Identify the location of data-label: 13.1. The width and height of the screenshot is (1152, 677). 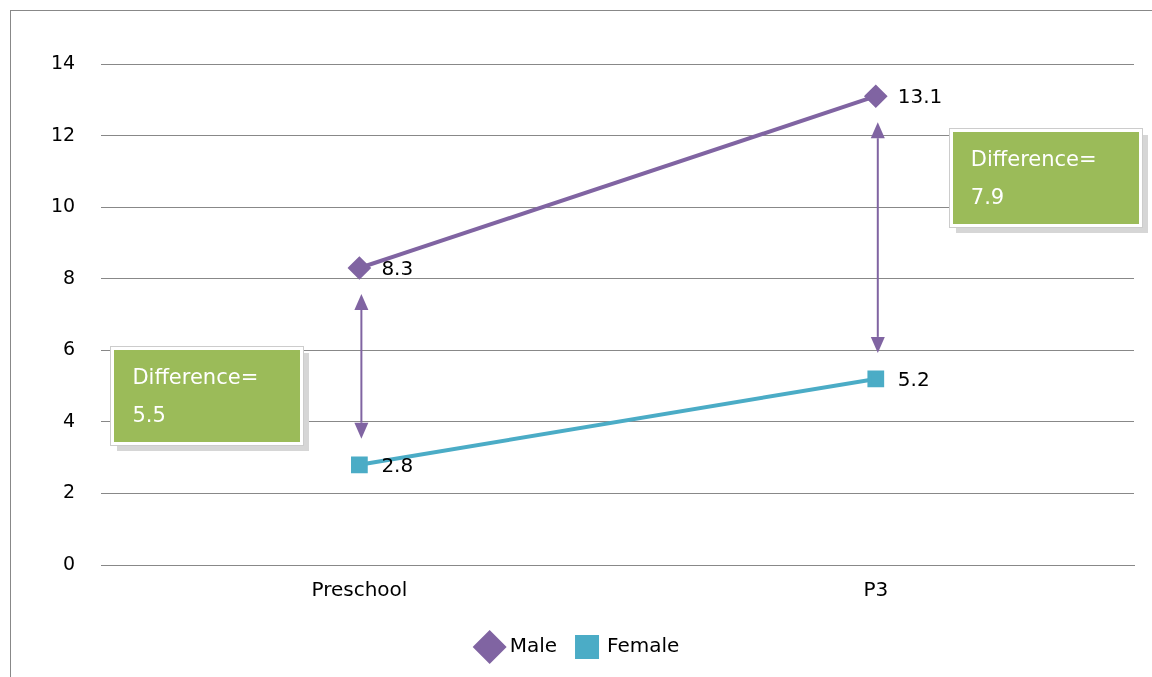
(920, 96).